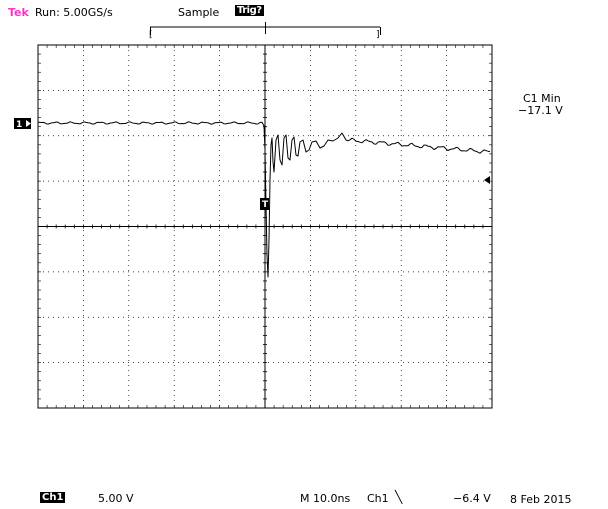 The width and height of the screenshot is (608, 509). I want to click on svg-text: T, so click(265, 205).